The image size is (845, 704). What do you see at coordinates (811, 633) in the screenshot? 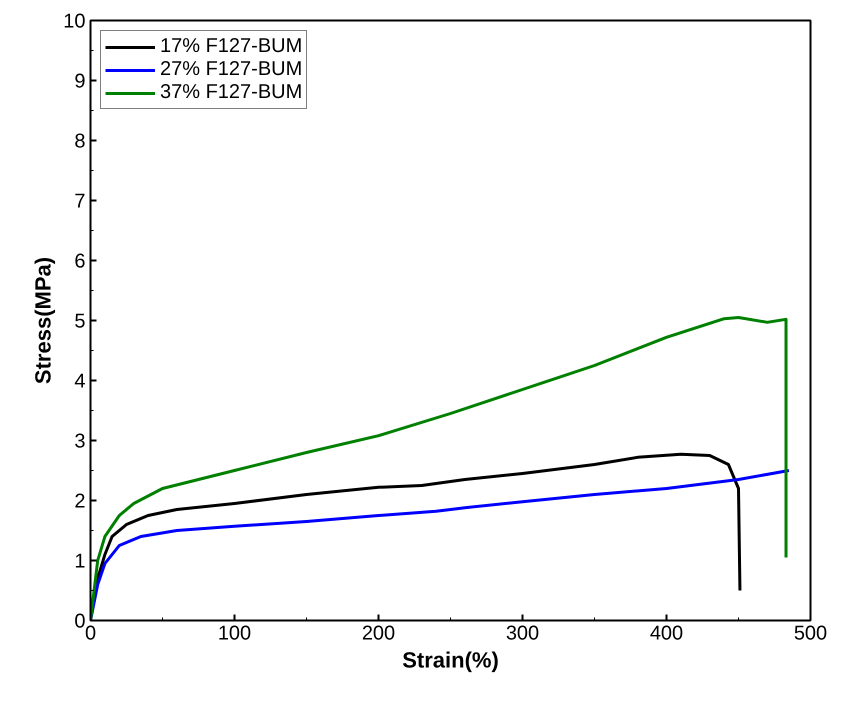
I see `x-tick-label: 500` at bounding box center [811, 633].